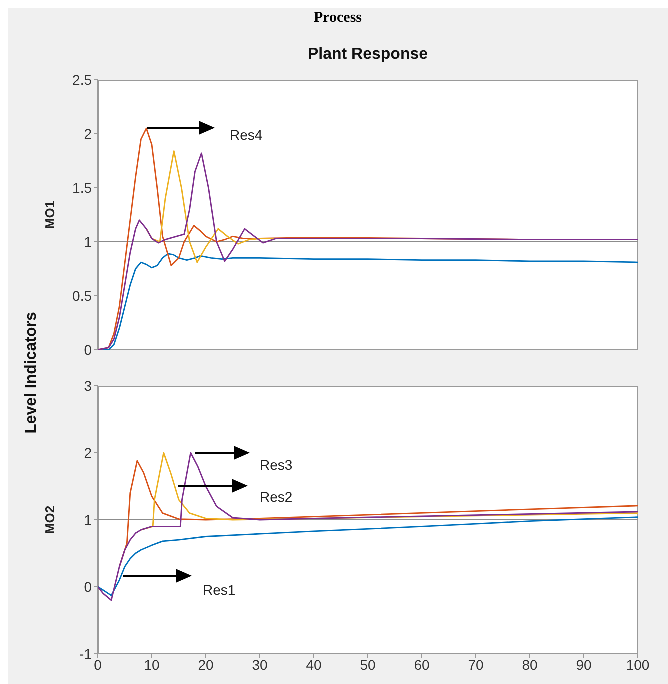 This screenshot has height=684, width=668. What do you see at coordinates (50, 520) in the screenshot?
I see `y-axis-title: MO2` at bounding box center [50, 520].